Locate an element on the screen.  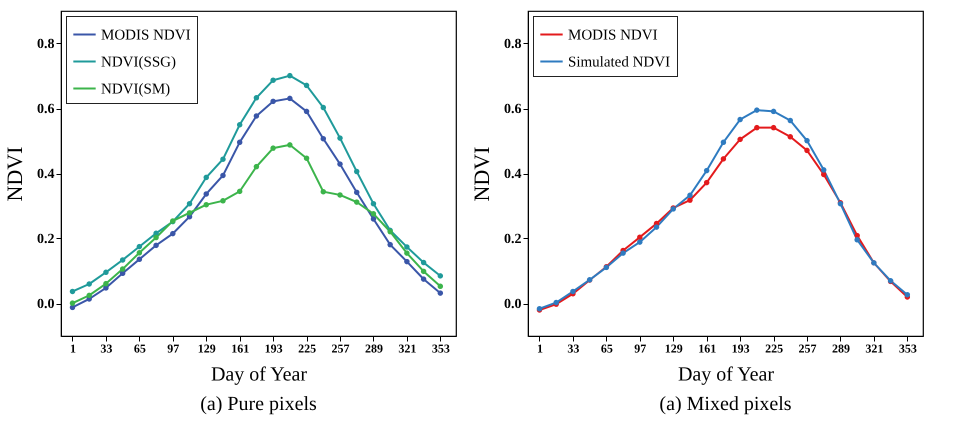
x-tick-label: 161 is located at coordinates (240, 349).